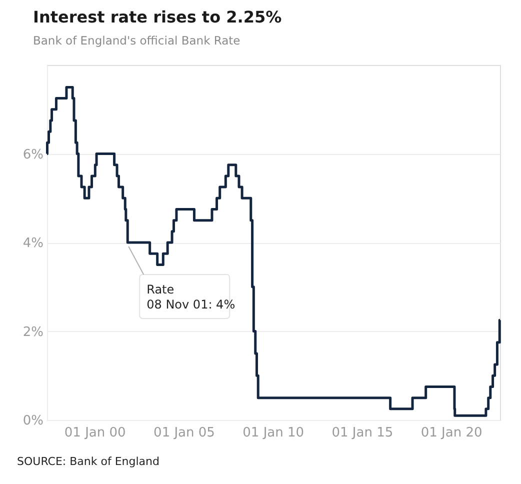  What do you see at coordinates (88, 461) in the screenshot?
I see `source-note: SOURCE: Bank of England` at bounding box center [88, 461].